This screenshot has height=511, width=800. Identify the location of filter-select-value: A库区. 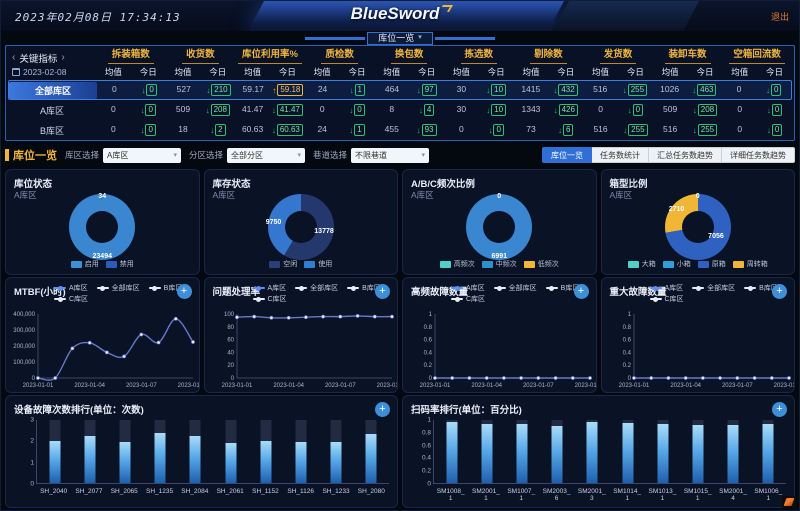
(118, 155).